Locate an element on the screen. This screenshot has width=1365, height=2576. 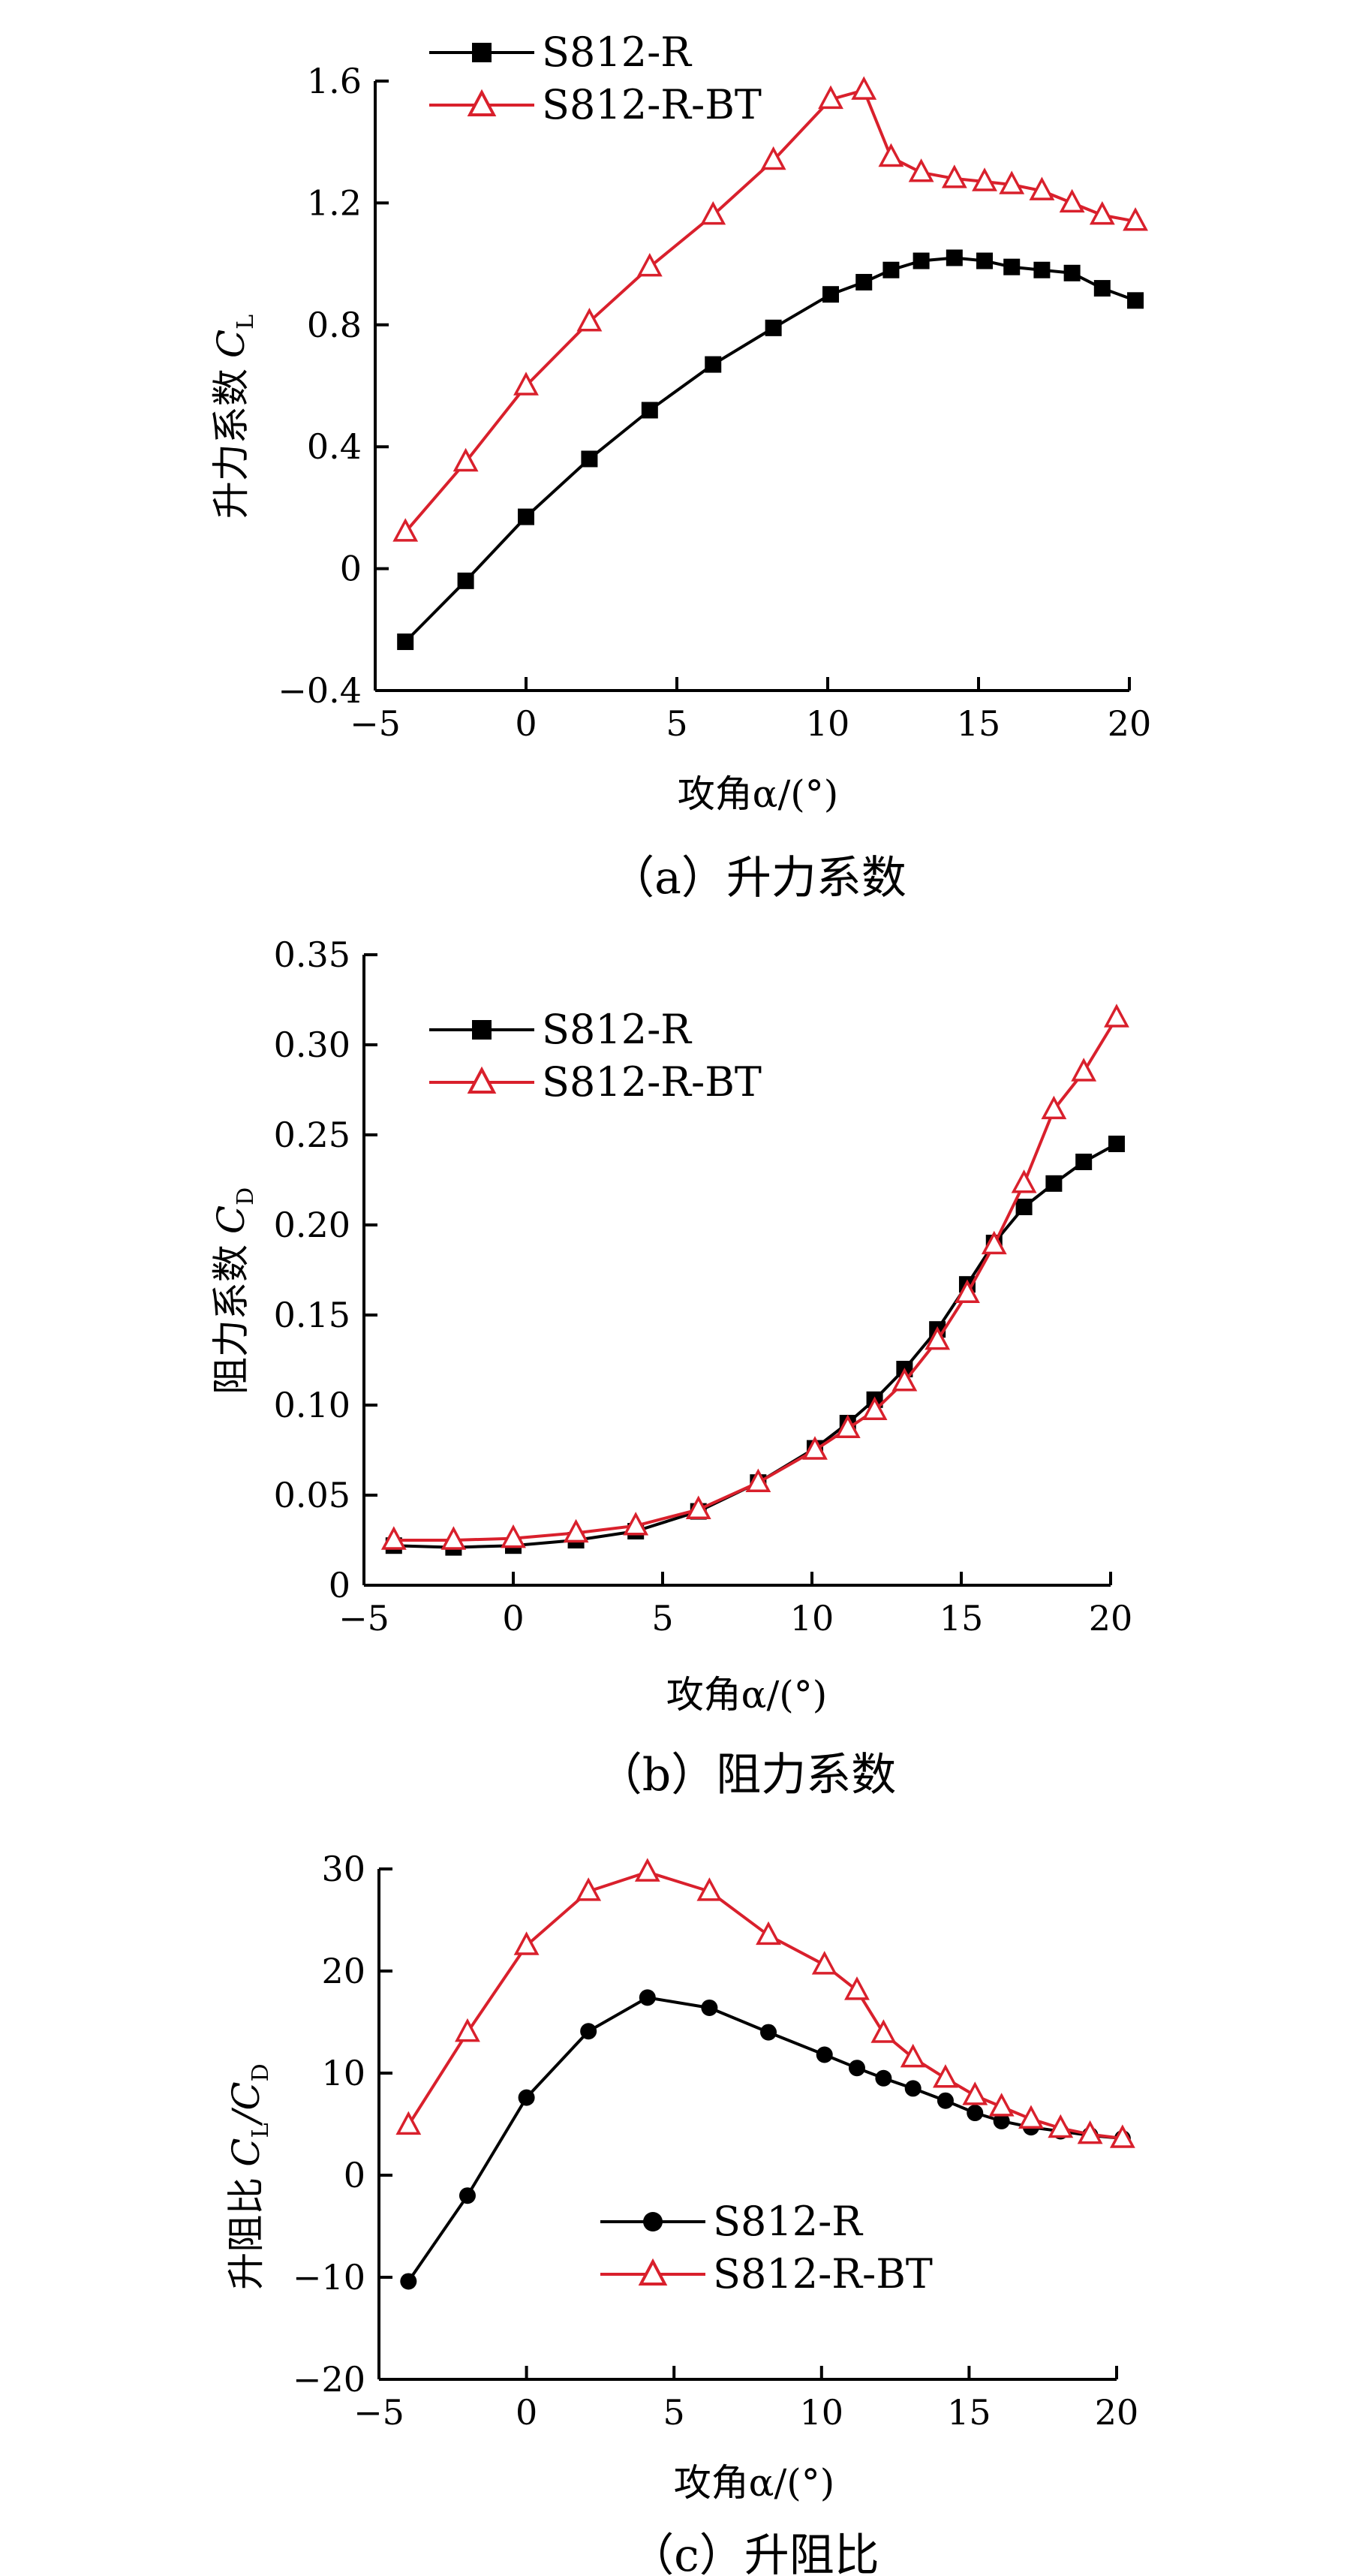
chart-c-axes is located at coordinates (747, 2125).